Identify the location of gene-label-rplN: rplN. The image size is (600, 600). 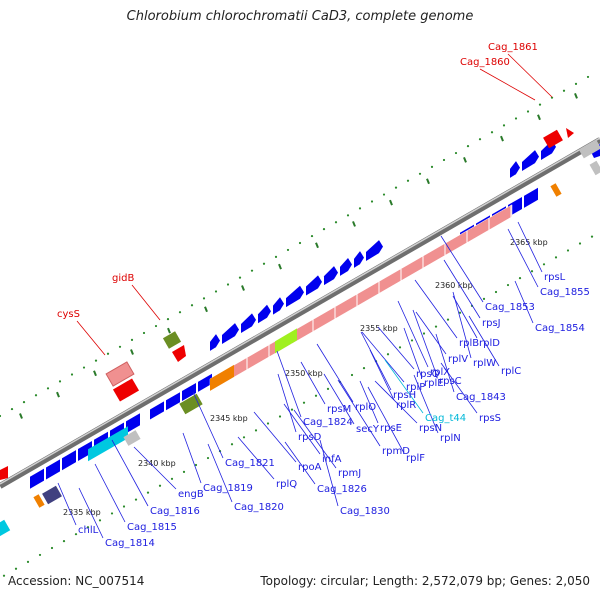
(450, 438).